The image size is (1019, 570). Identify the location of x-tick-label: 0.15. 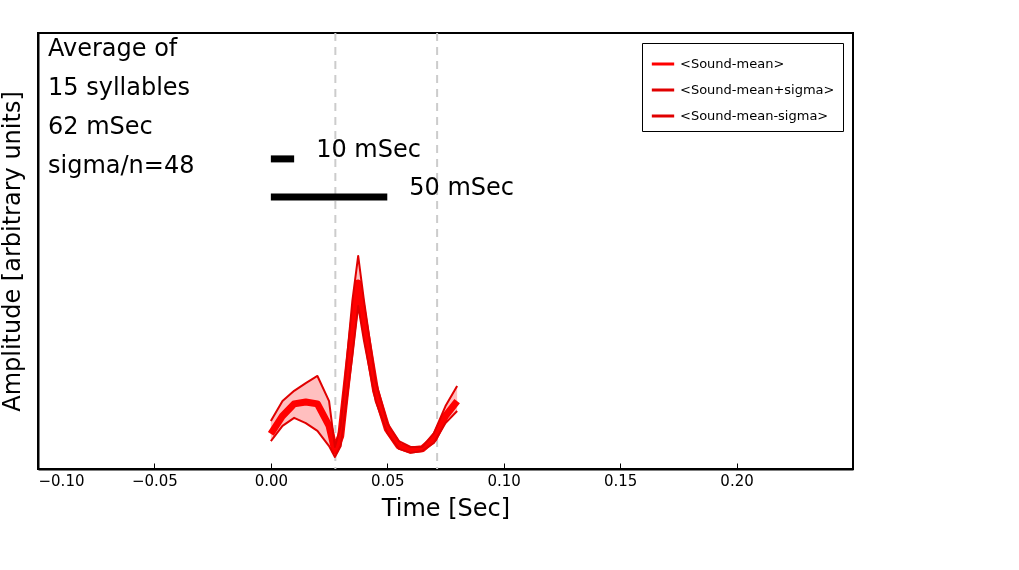
(620, 480).